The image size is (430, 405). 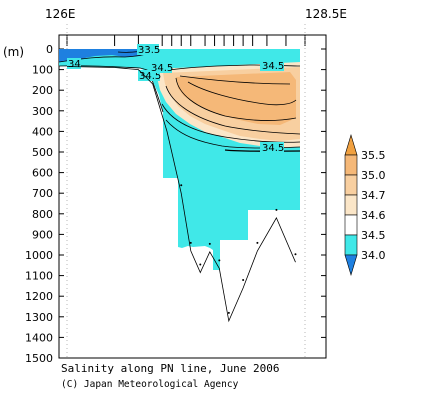 I want to click on lon-label-start: 126E, so click(x=60, y=14).